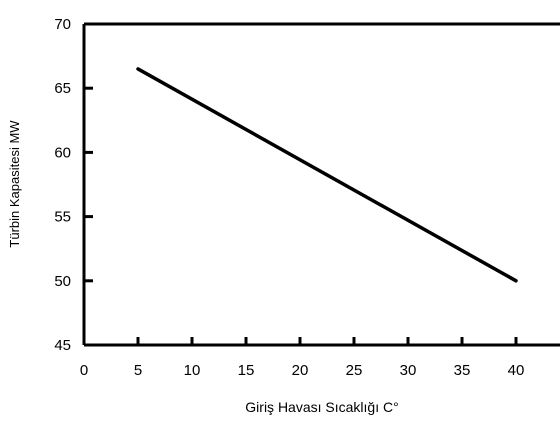 Image resolution: width=560 pixels, height=424 pixels. I want to click on y-tick-label: 65, so click(62, 88).